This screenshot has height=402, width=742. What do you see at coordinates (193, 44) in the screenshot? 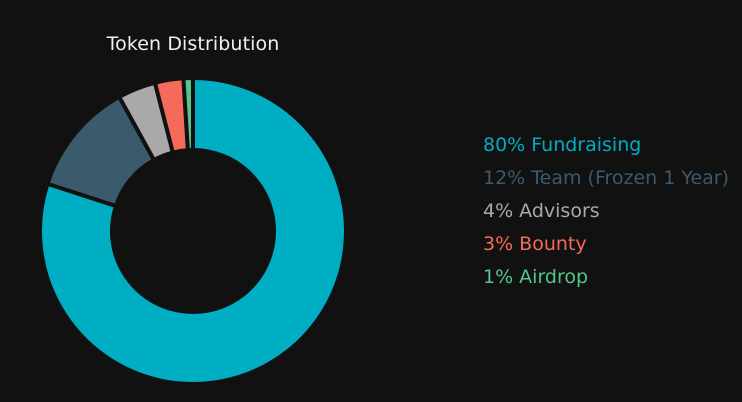
I see `chart-title: Token Distribution` at bounding box center [193, 44].